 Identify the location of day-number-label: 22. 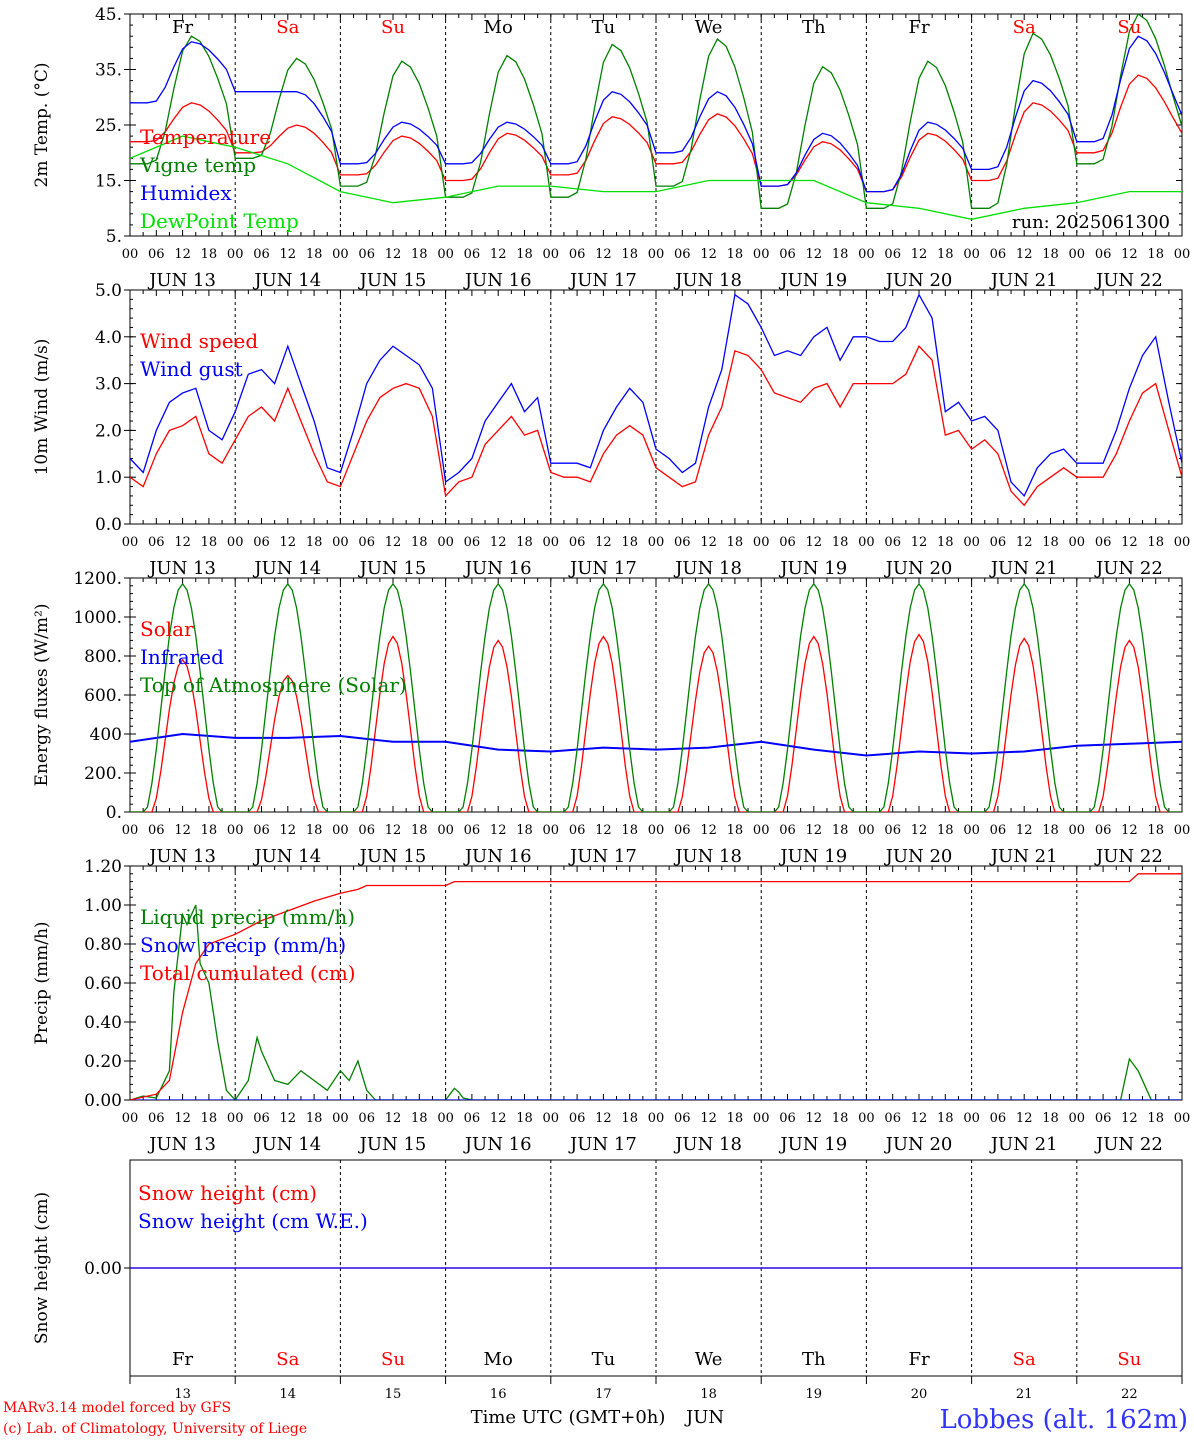
(1129, 1394).